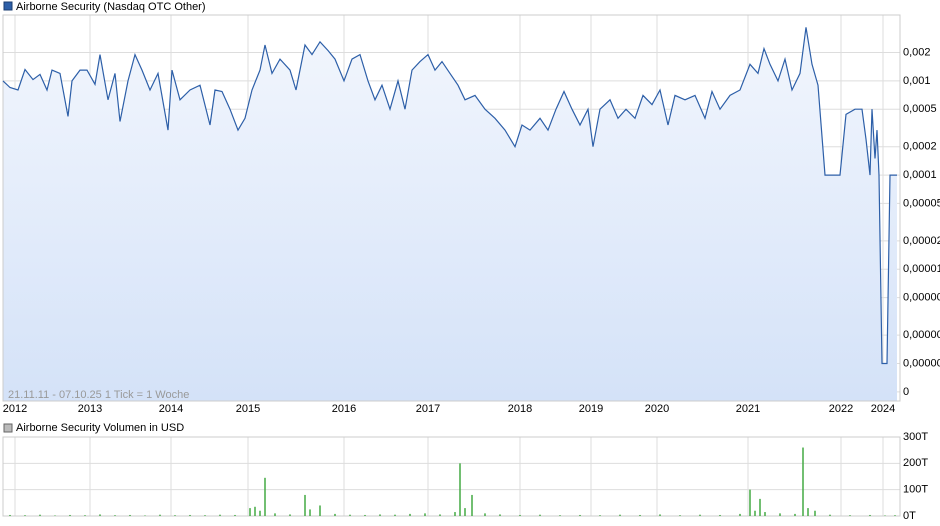  I want to click on y-tick-label: 0, so click(906, 392).